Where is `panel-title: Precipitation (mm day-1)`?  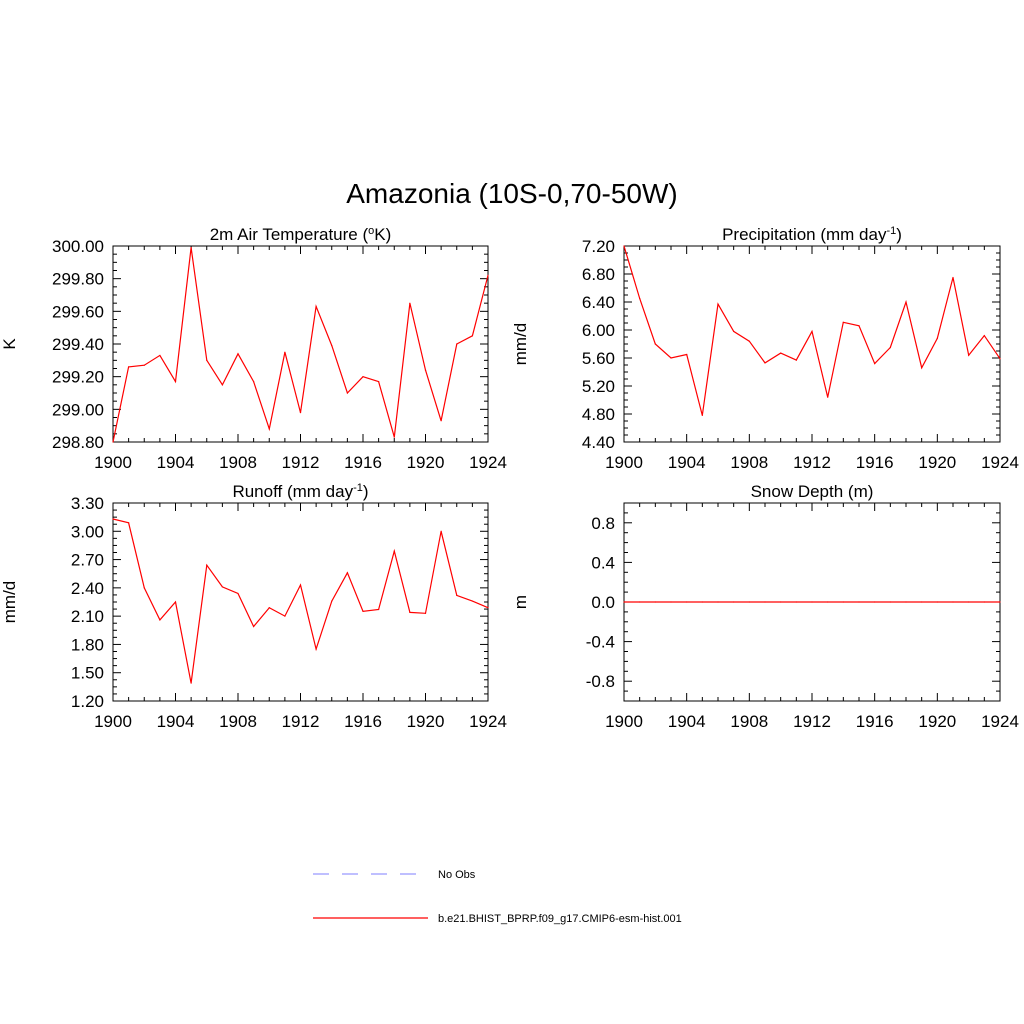
panel-title: Precipitation (mm day-1) is located at coordinates (812, 234).